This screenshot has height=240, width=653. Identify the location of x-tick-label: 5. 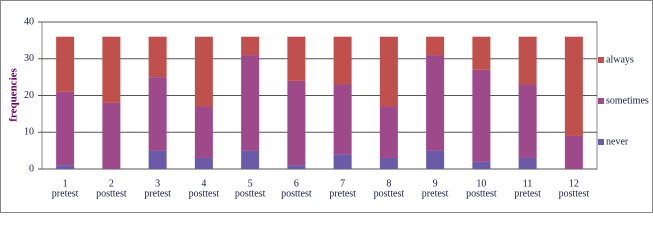
(250, 183).